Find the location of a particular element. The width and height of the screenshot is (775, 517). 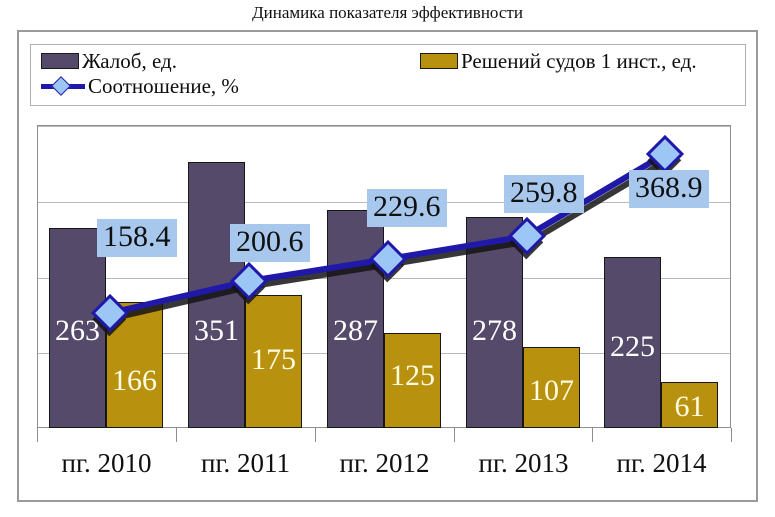

bar-label-decisions-2011: 175 is located at coordinates (273, 359).